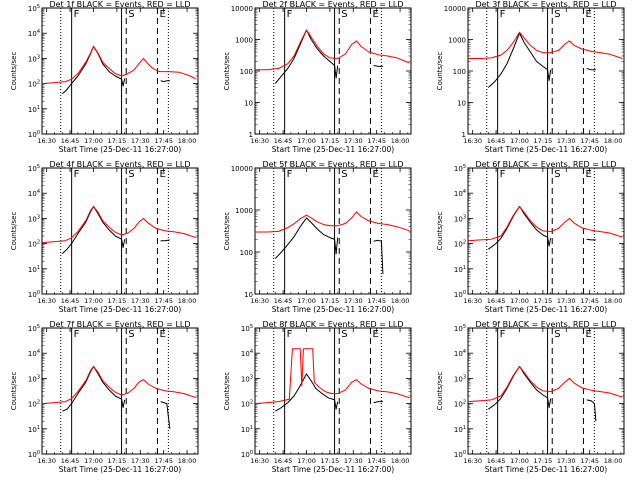  I want to click on y-tick-label: 10, so click(248, 295).